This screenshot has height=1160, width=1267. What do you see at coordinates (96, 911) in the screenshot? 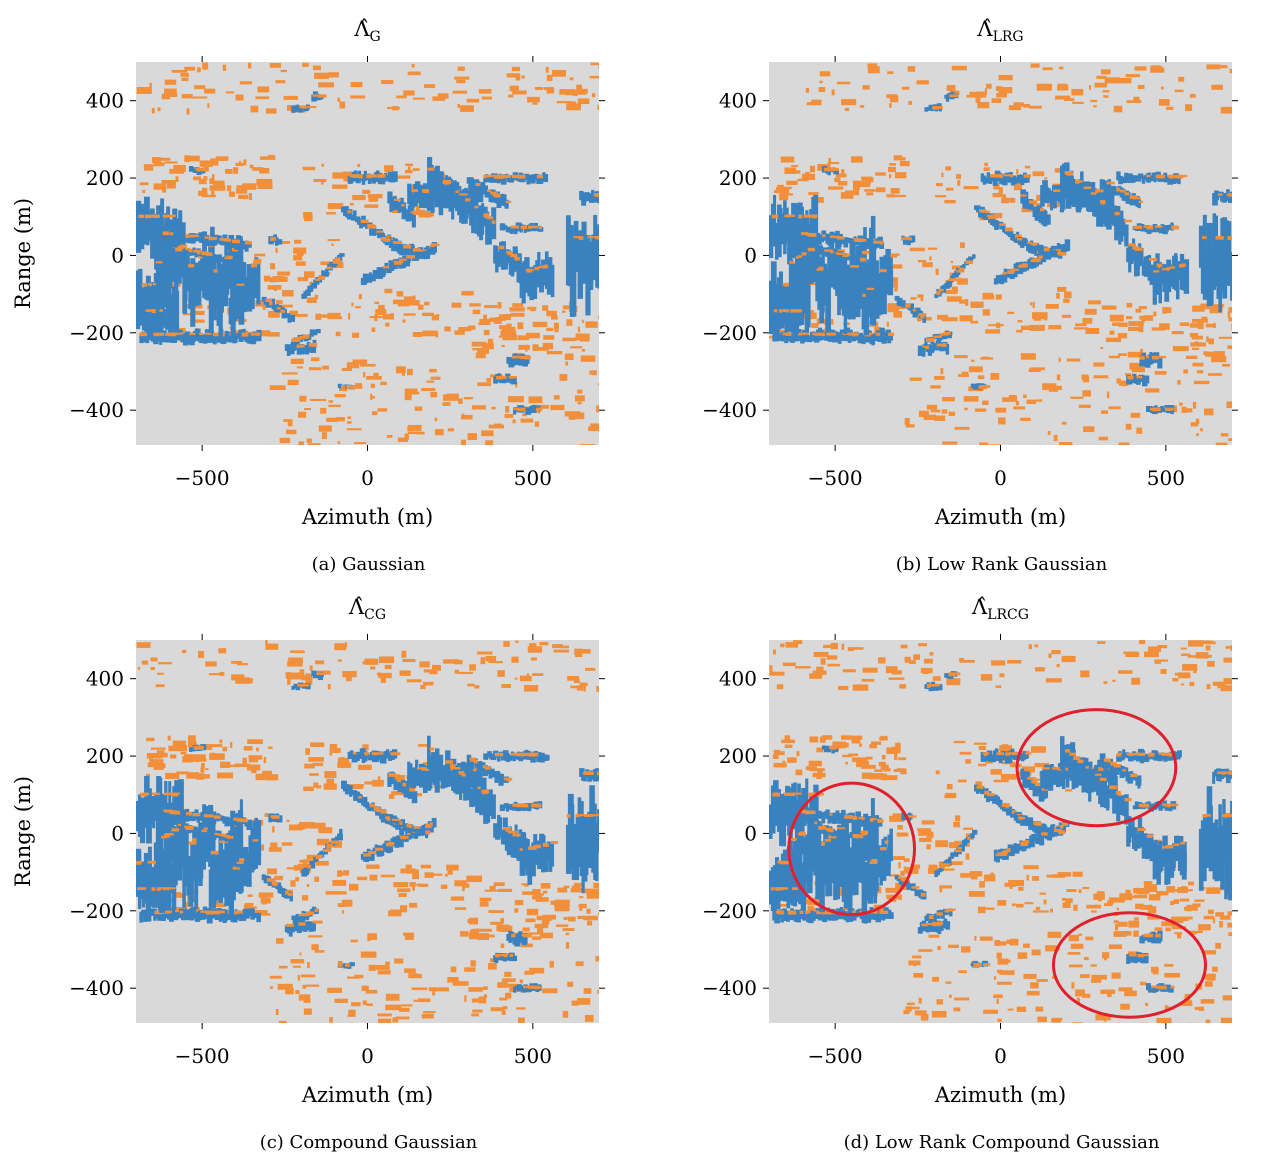
I see `y-tick-label: −200` at bounding box center [96, 911].